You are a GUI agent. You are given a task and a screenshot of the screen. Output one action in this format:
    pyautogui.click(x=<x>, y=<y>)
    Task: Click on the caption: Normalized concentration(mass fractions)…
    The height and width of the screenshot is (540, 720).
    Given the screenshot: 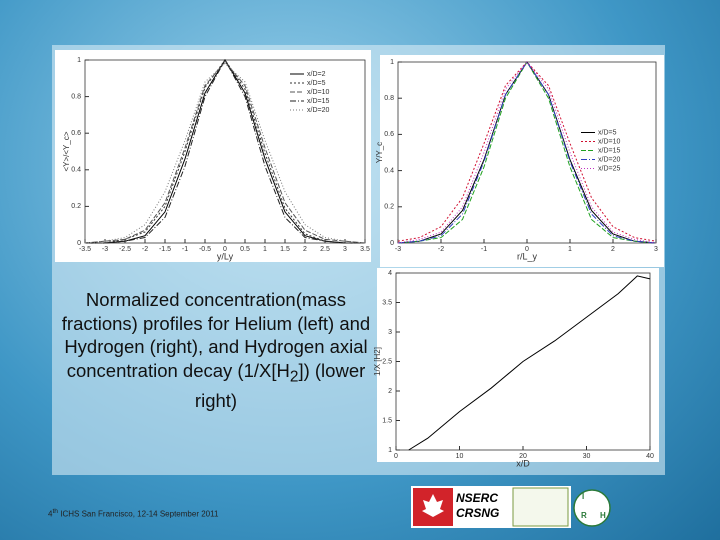 What is the action you would take?
    pyautogui.click(x=216, y=350)
    